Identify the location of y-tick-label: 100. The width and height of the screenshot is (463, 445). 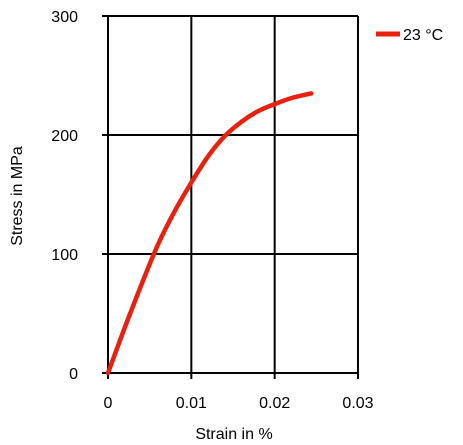
(64, 255).